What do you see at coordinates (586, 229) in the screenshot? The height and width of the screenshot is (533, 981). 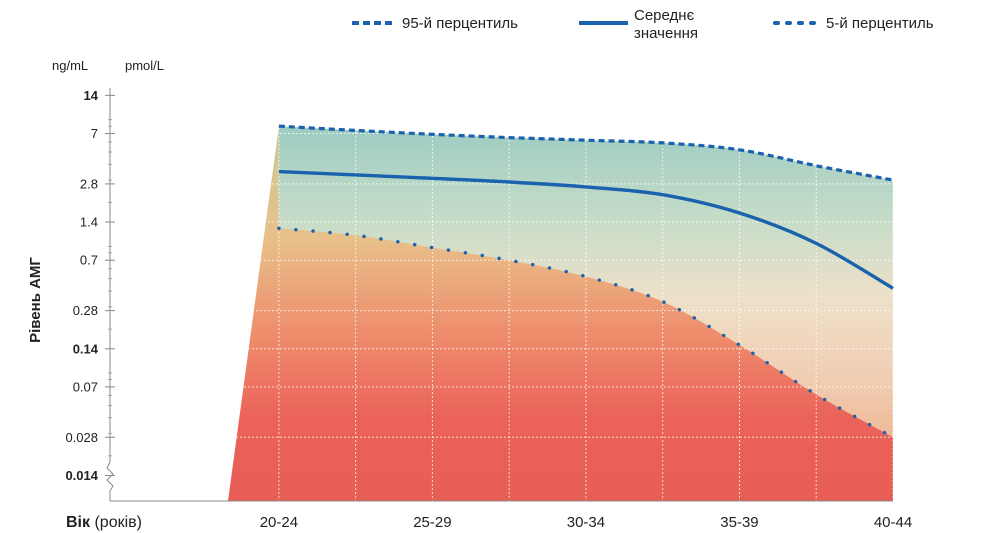 I see `series-line-mean` at bounding box center [586, 229].